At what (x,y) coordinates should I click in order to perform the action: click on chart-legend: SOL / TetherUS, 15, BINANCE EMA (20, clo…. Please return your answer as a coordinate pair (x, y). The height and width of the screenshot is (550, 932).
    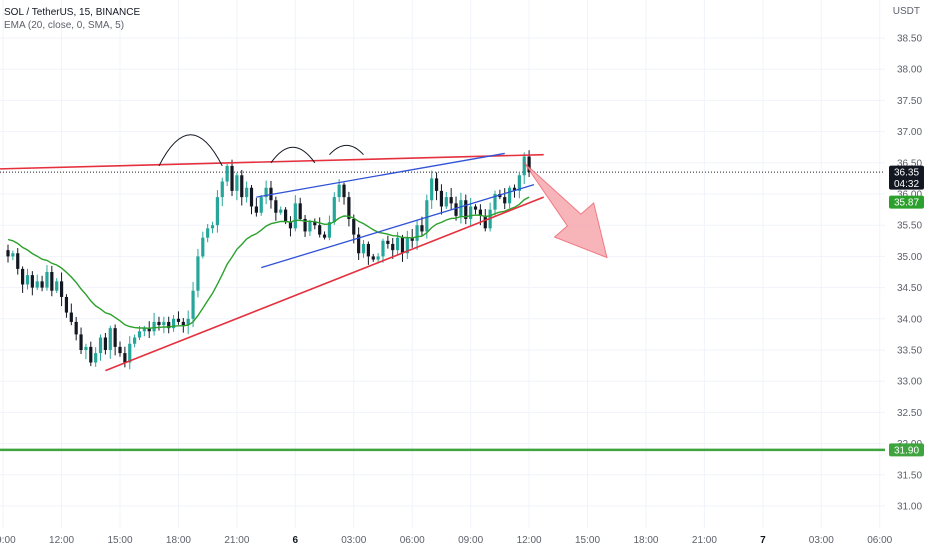
    Looking at the image, I should click on (72, 19).